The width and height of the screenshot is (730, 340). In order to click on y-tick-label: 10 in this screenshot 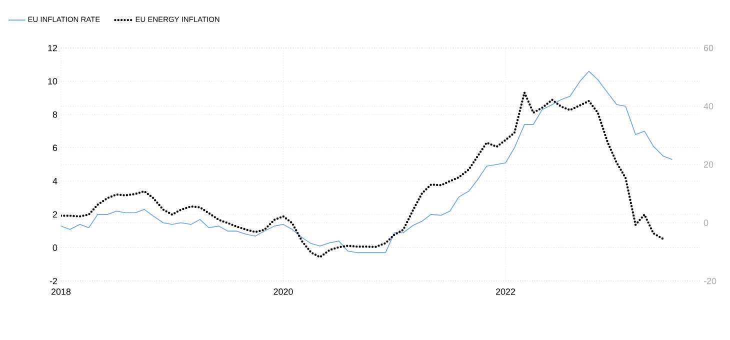, I will do `click(53, 81)`.